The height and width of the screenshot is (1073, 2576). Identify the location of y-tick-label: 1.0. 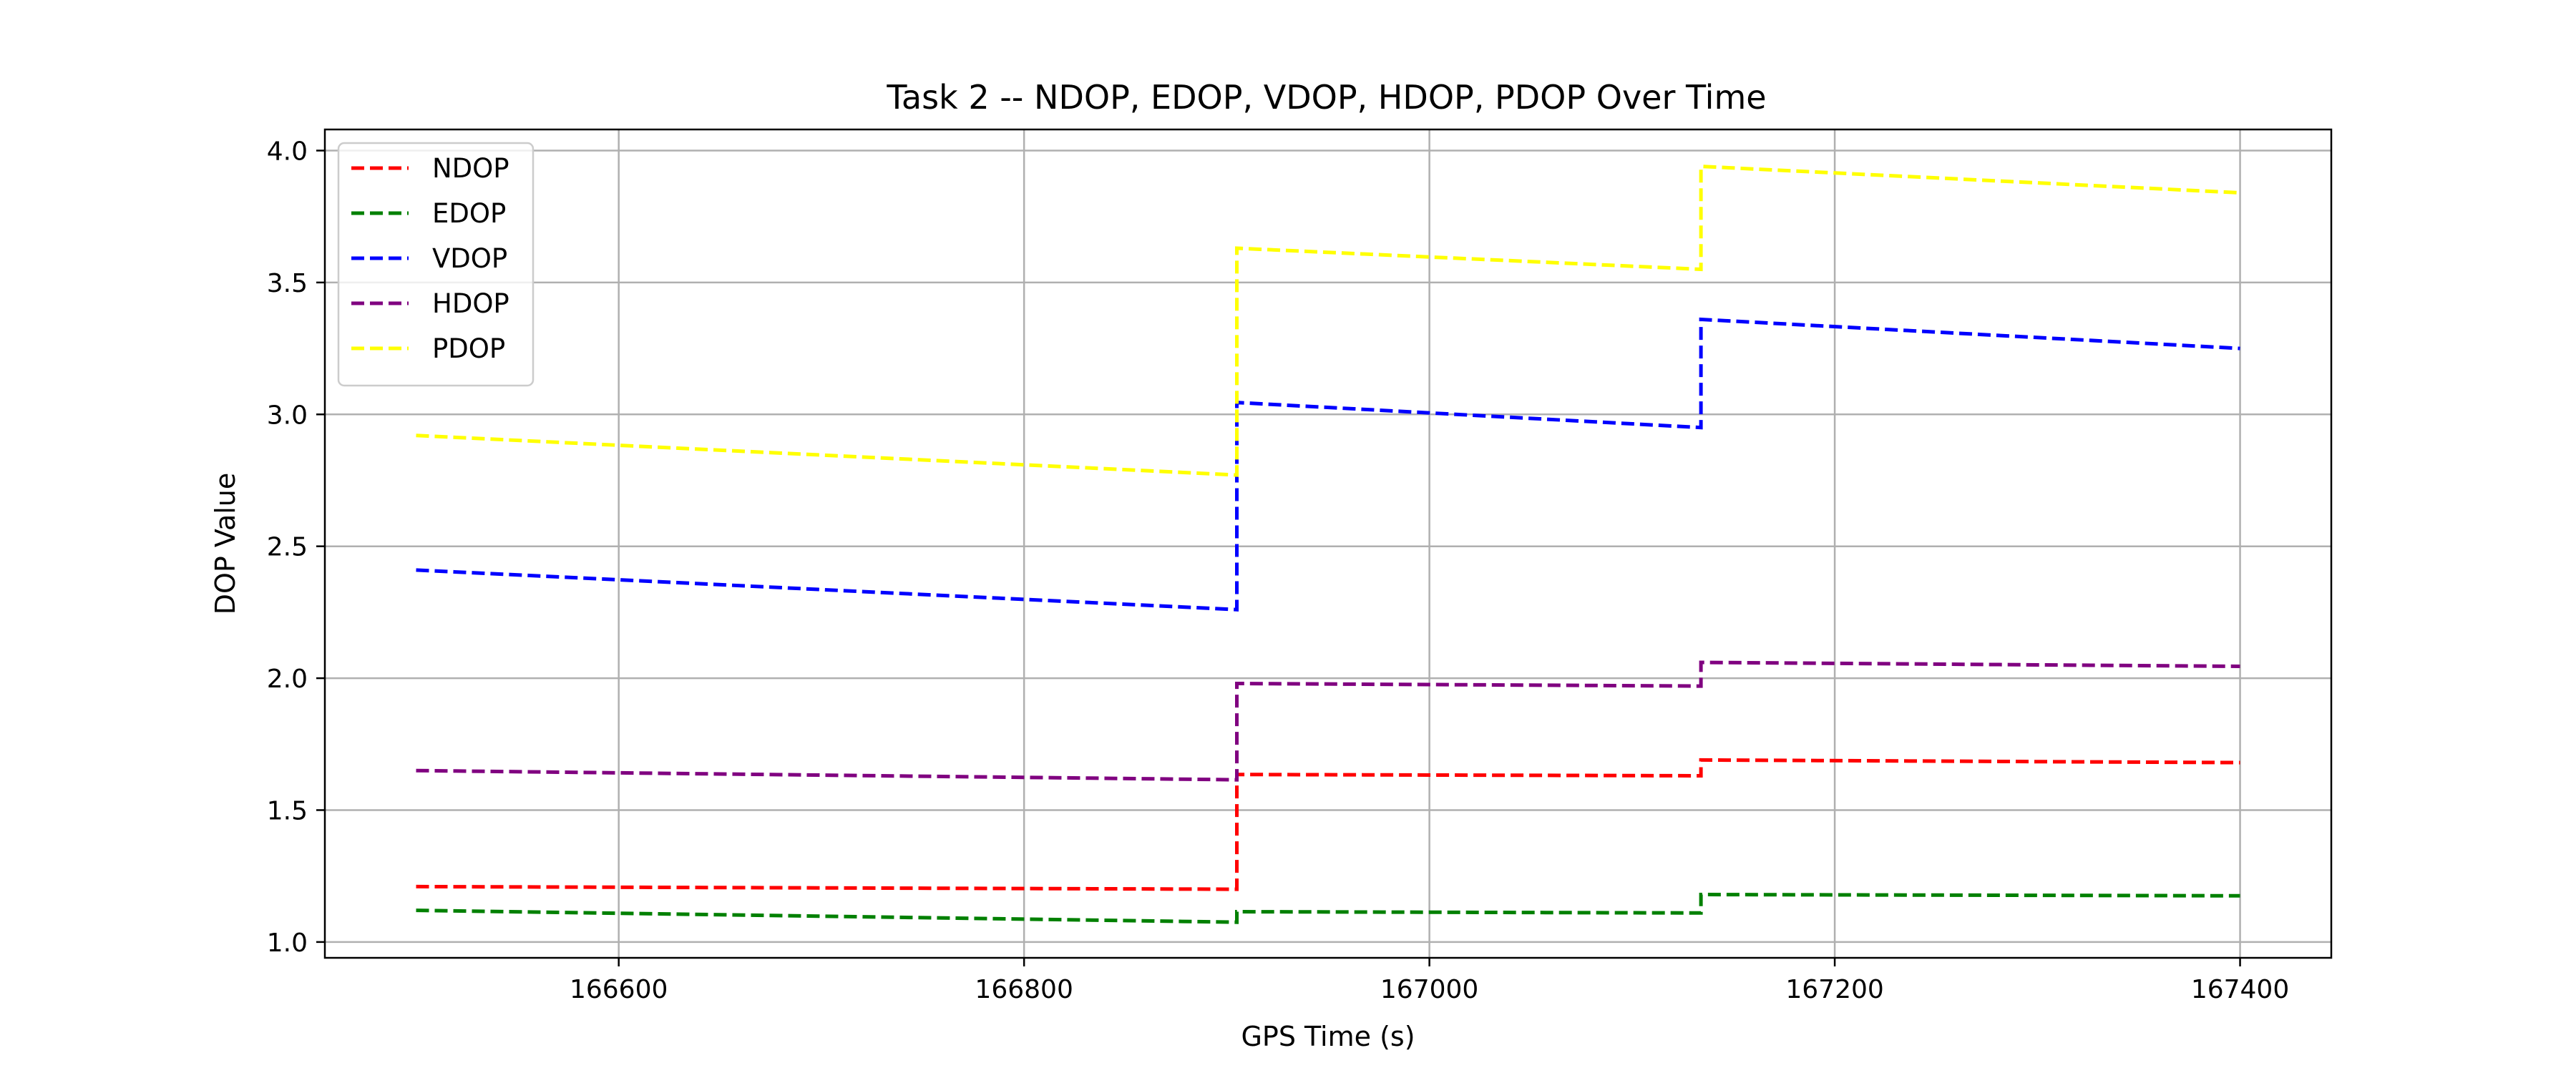
(287, 943).